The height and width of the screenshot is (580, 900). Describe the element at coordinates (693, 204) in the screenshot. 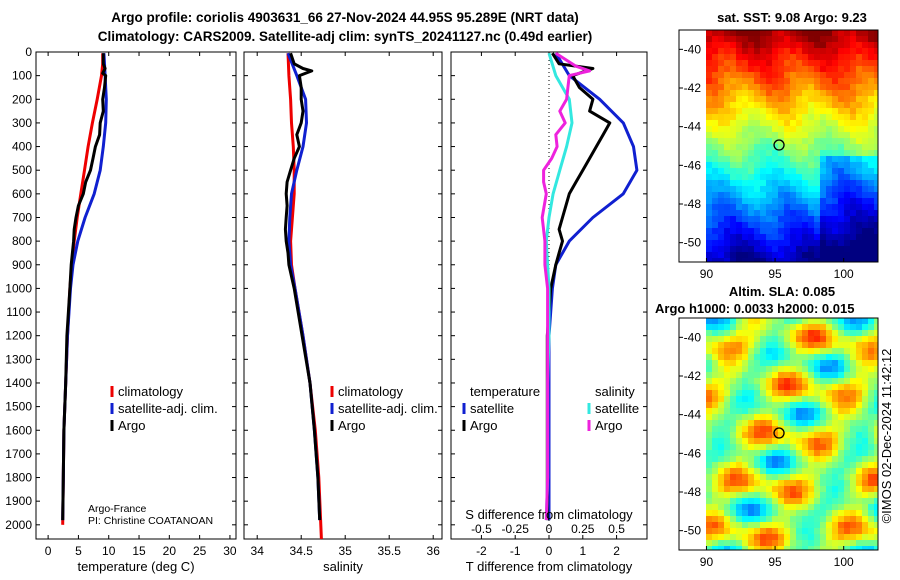

I see `lat-tick-label: -48` at that location.